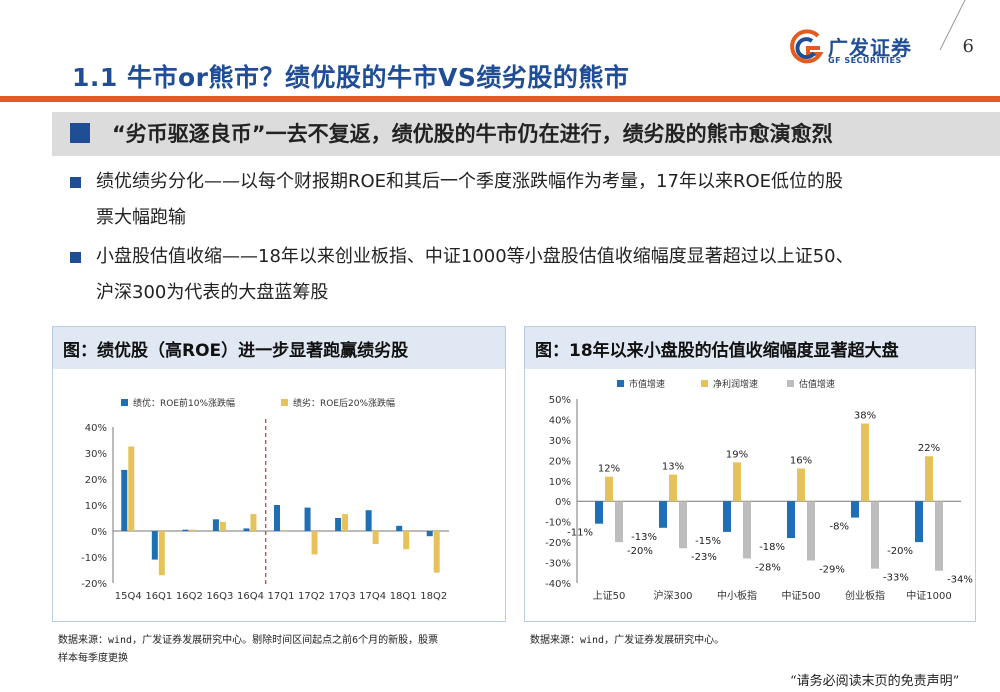 This screenshot has width=1000, height=692. I want to click on y-tick-label: 30%, so click(560, 441).